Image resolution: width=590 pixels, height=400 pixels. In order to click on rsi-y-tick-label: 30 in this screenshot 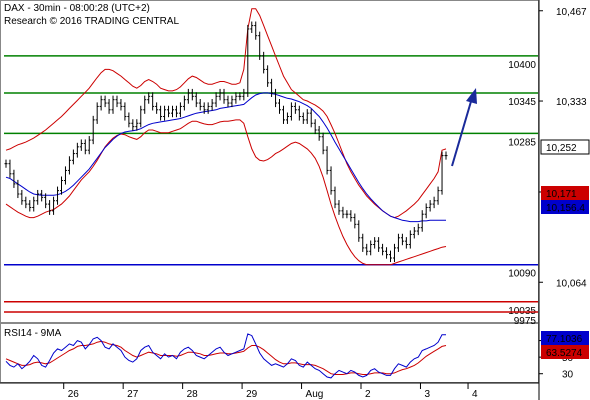, I will do `click(568, 375)`.